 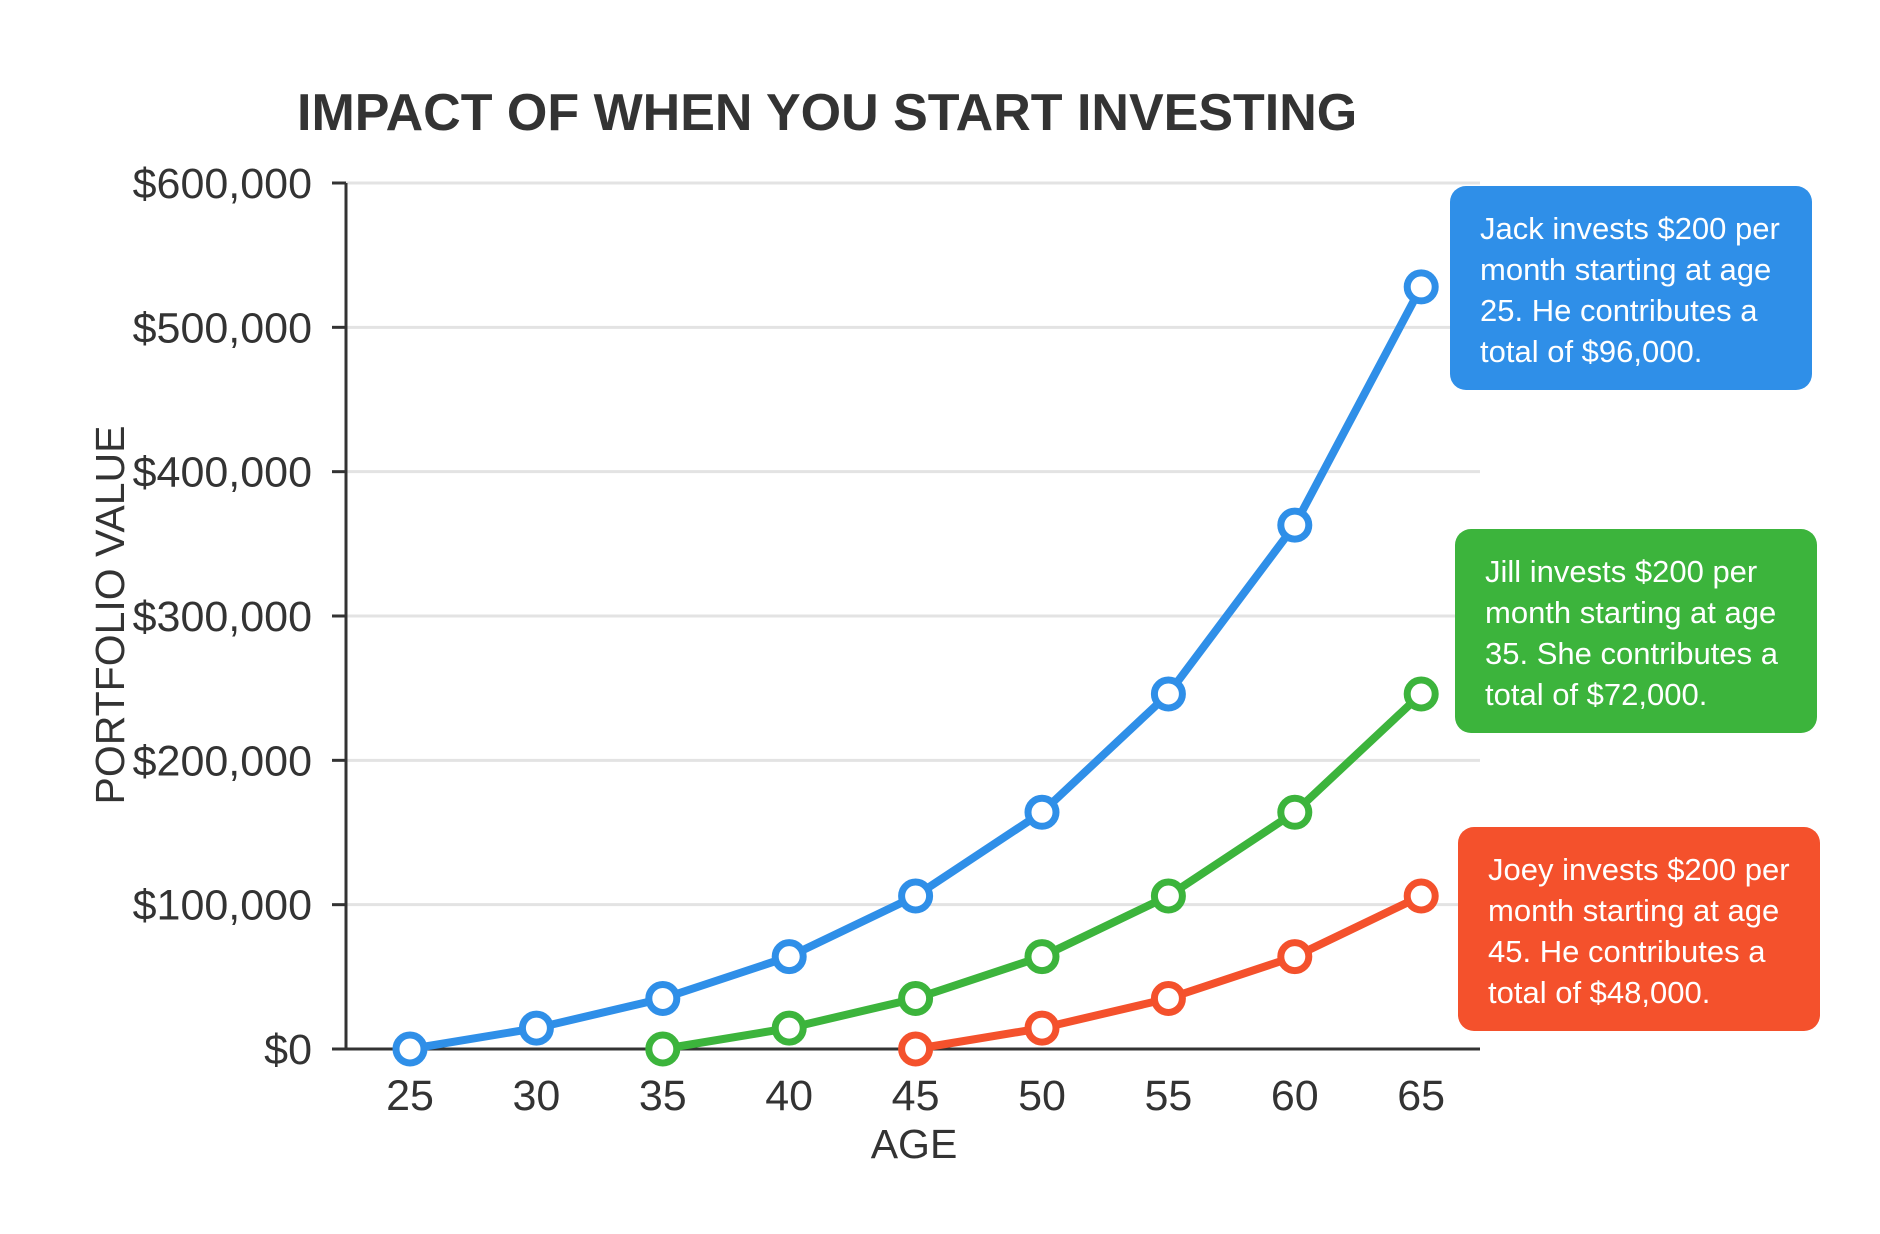 I want to click on x-tick-labels: 25 30 35 40 45 50 55 60 65, so click(x=915, y=1096).